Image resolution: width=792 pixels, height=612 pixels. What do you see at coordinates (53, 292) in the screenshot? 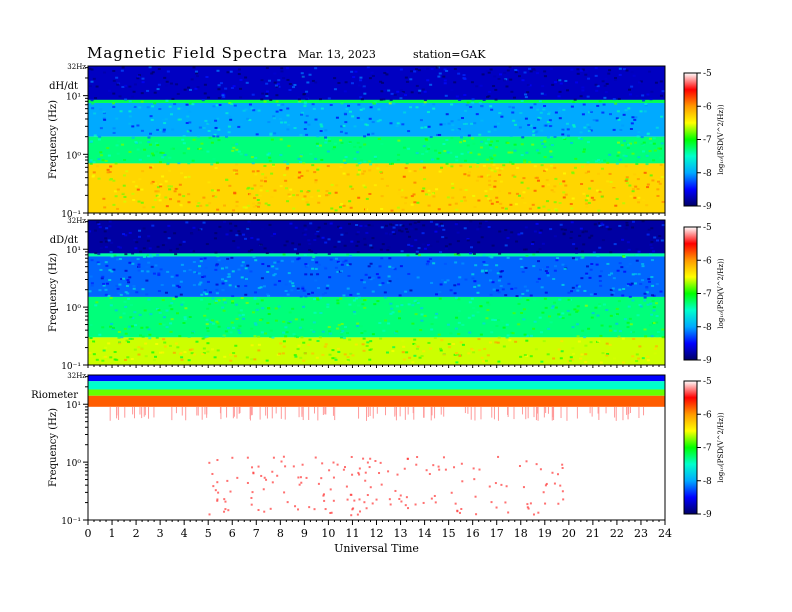
I see `y-axis-label: Frequency (Hz)` at bounding box center [53, 292].